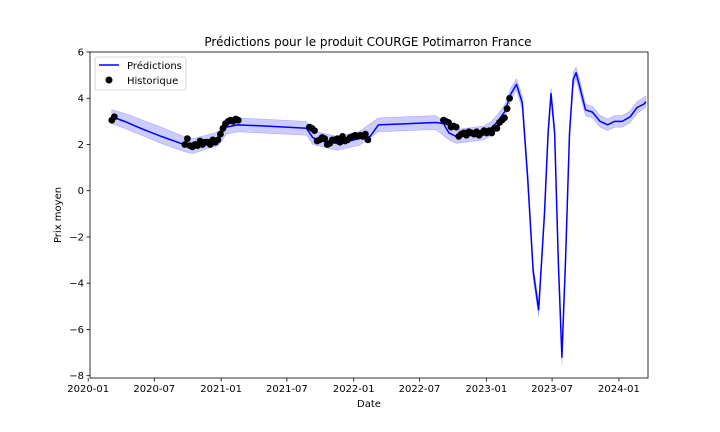 The image size is (720, 432). Describe the element at coordinates (154, 389) in the screenshot. I see `x-tick-label: 2020-07` at that location.